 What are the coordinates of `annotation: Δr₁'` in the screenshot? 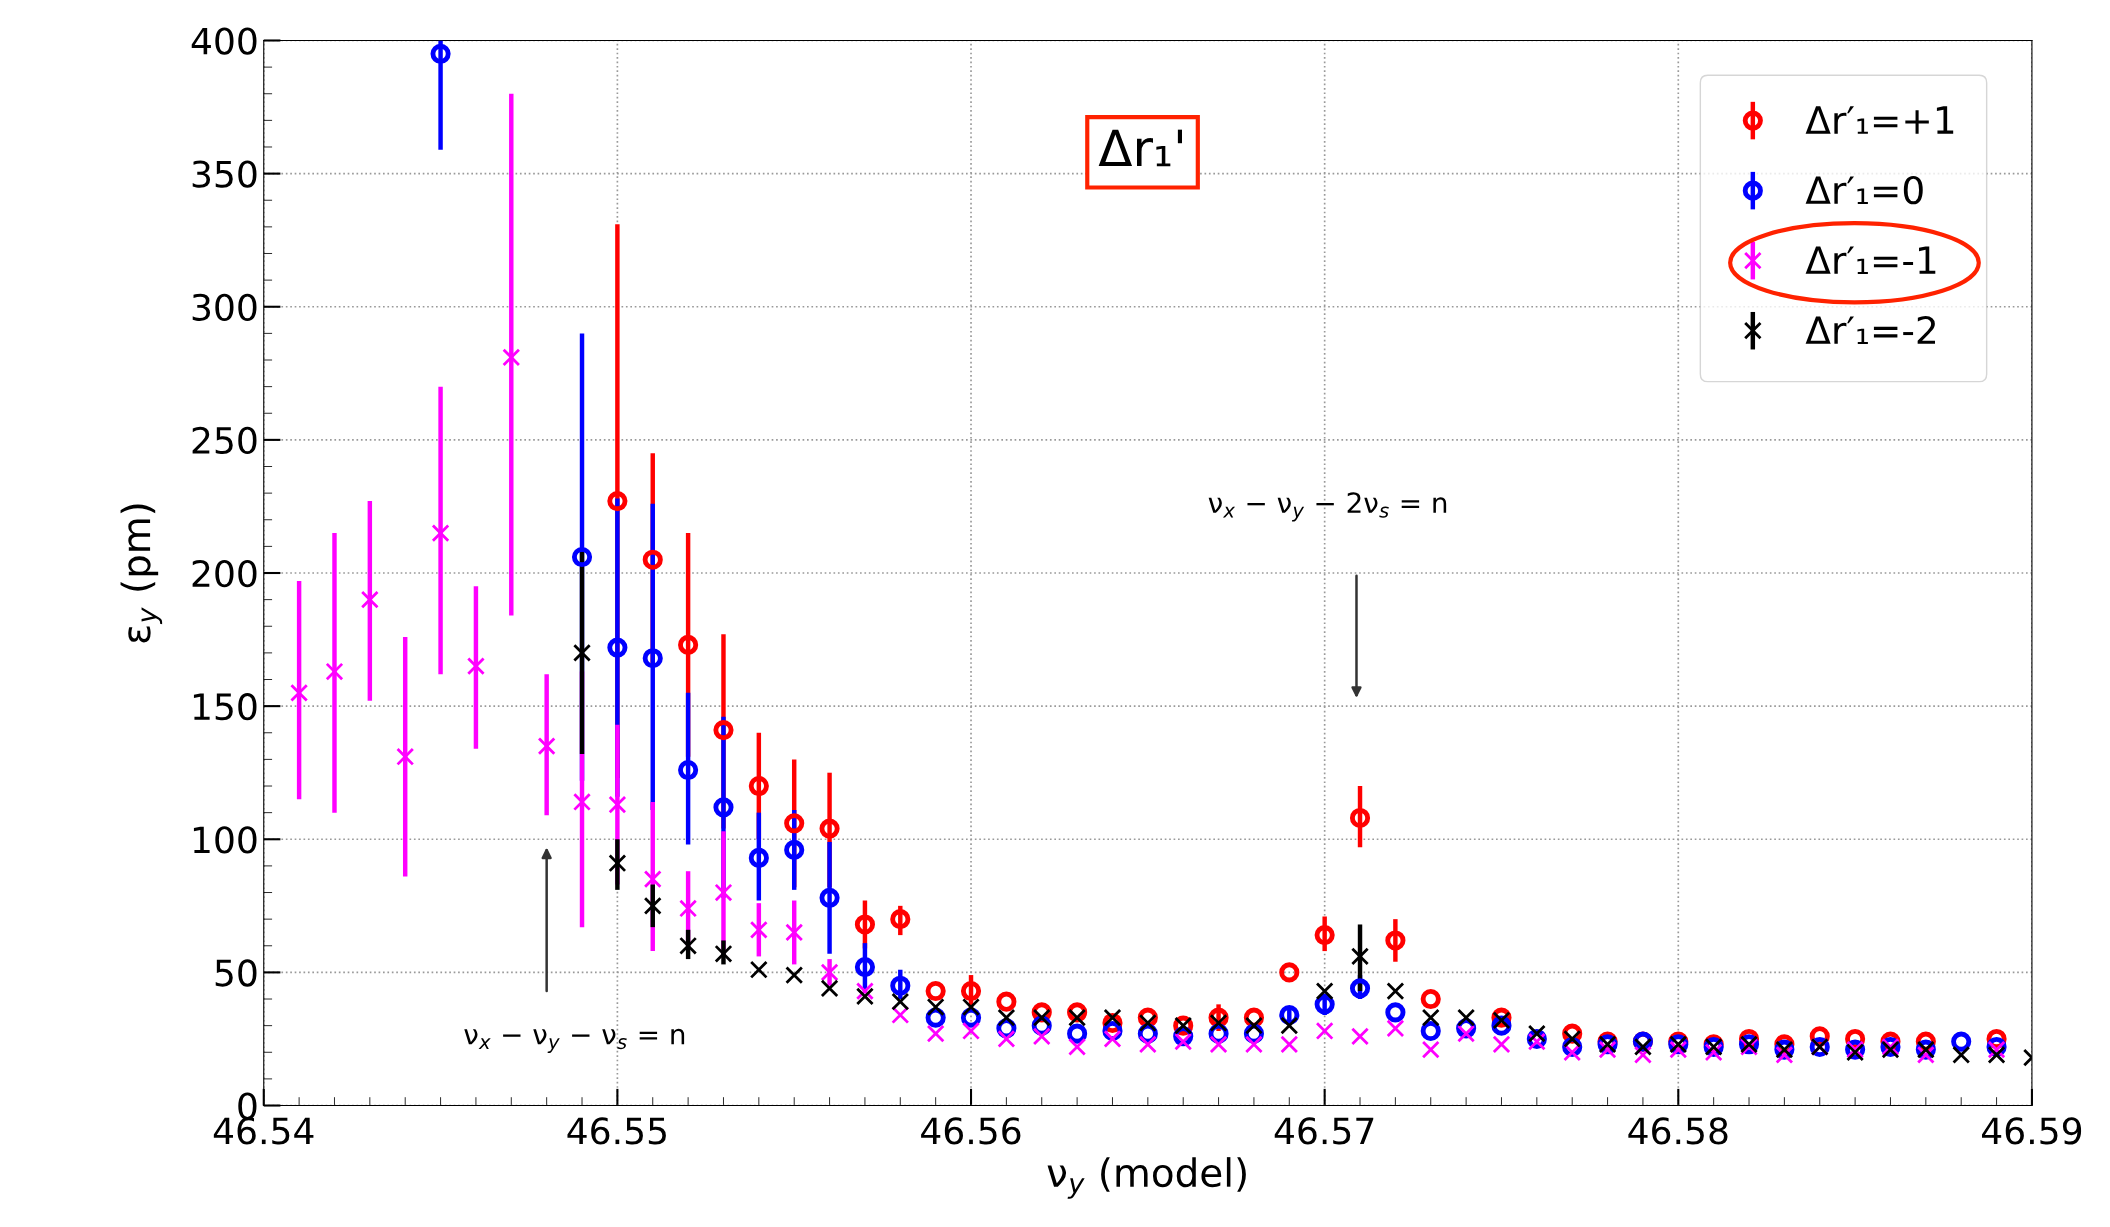 It's located at (1140, 148).